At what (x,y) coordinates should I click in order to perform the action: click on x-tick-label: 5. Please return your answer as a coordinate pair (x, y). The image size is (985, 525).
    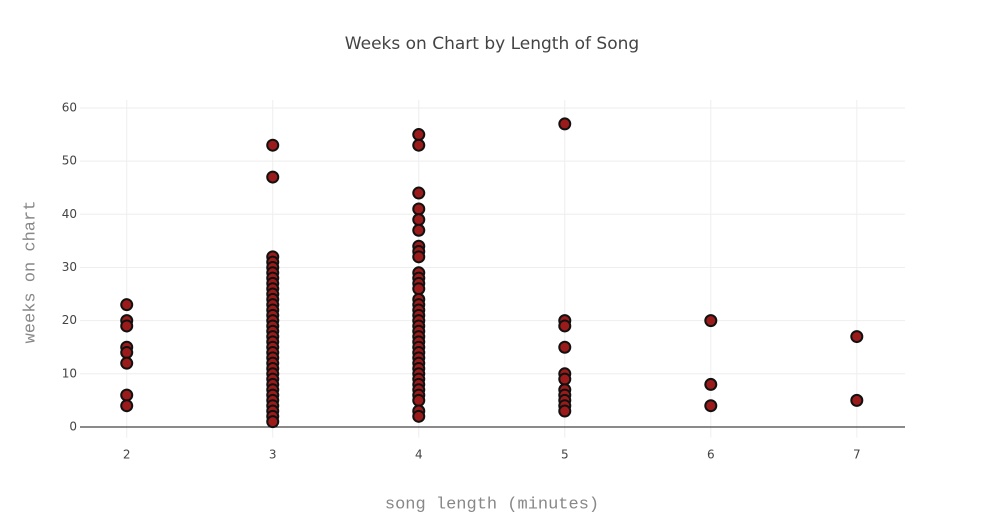
    Looking at the image, I should click on (565, 455).